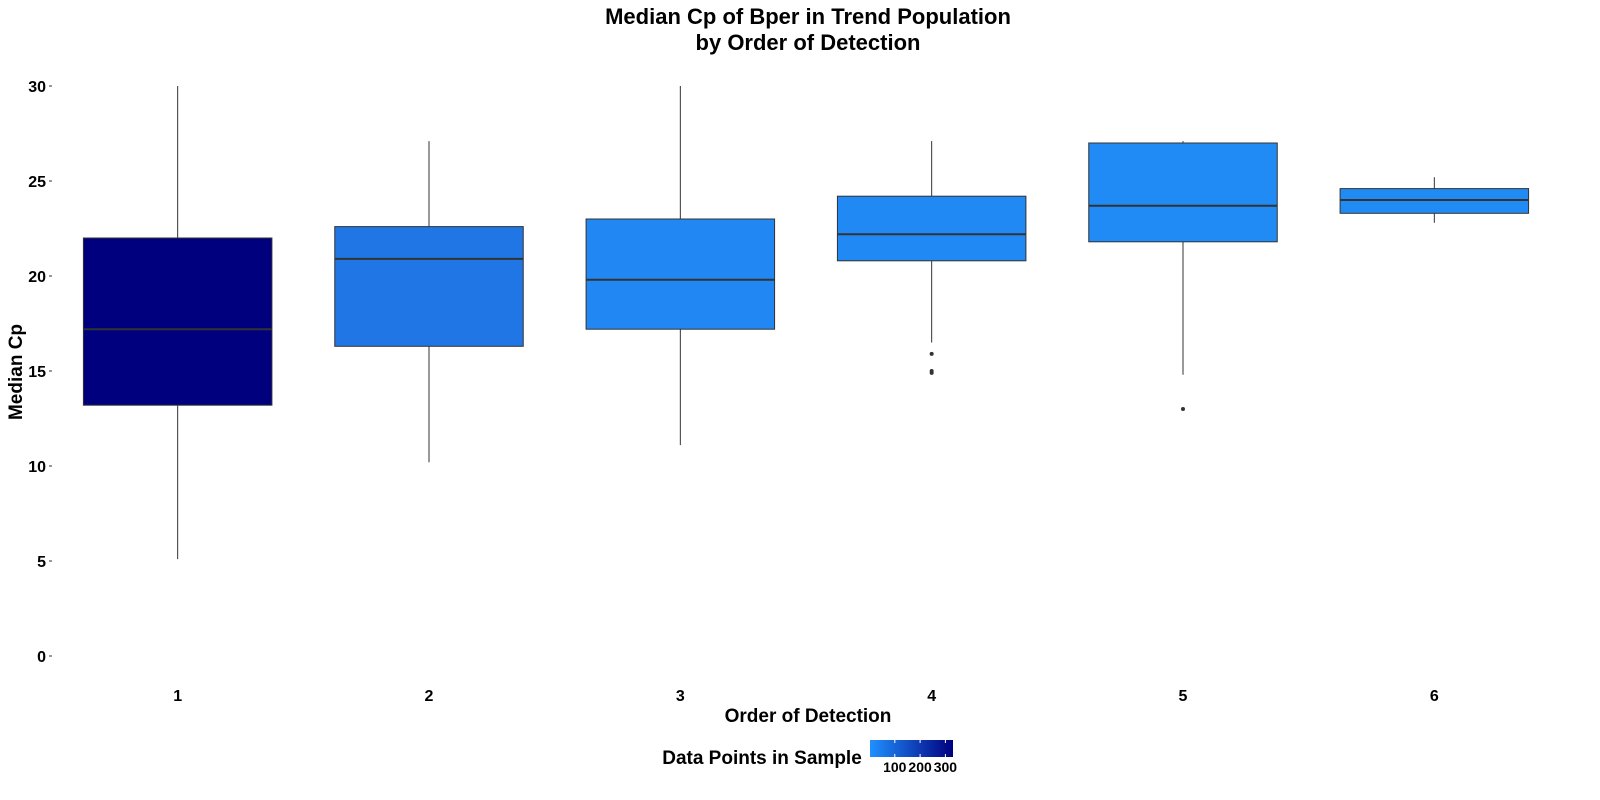 The width and height of the screenshot is (1600, 800). Describe the element at coordinates (1434, 696) in the screenshot. I see `x-tick-label-6: 6` at that location.